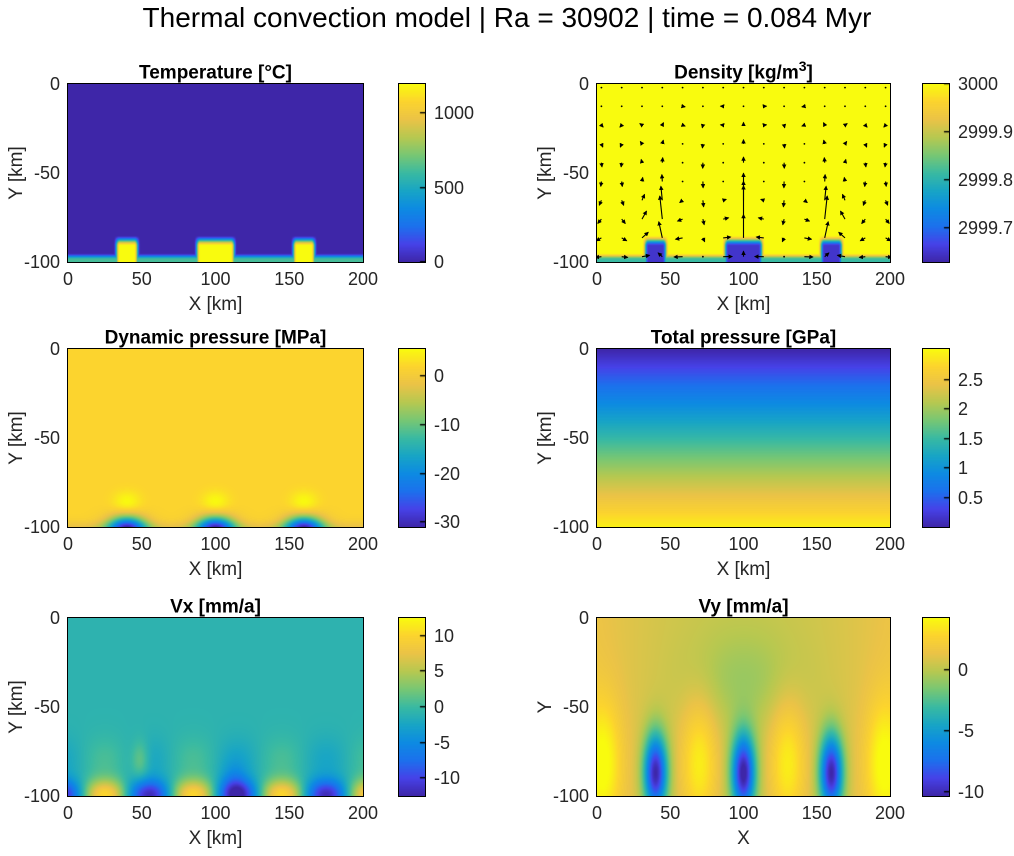  Describe the element at coordinates (215, 338) in the screenshot. I see `panel-title-text: Dynamic pressure [MPa]` at that location.